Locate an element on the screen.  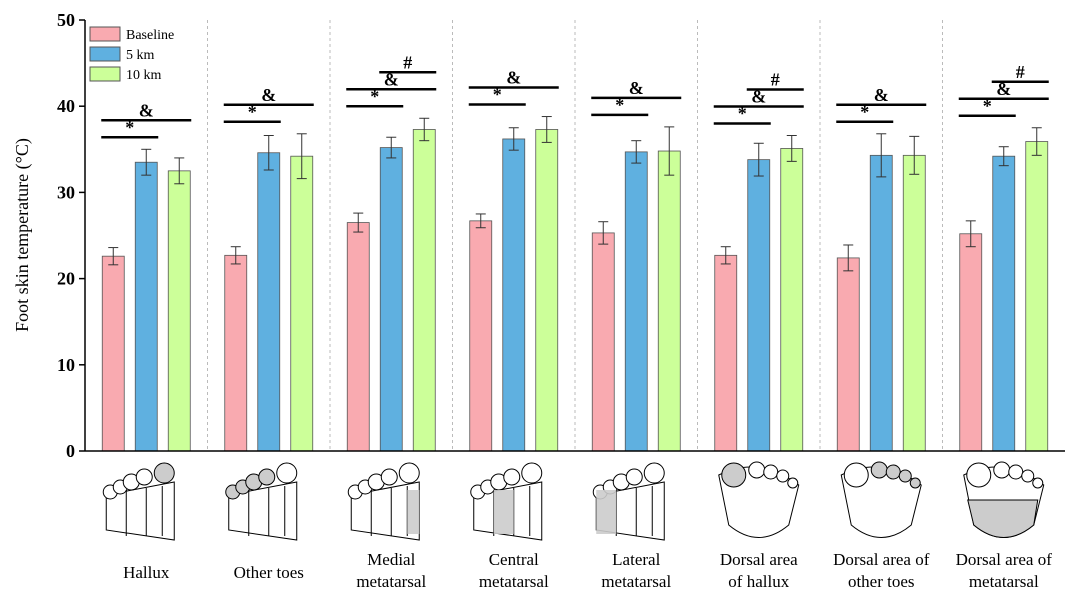
x-tick-label: Dorsal area is located at coordinates (759, 559).